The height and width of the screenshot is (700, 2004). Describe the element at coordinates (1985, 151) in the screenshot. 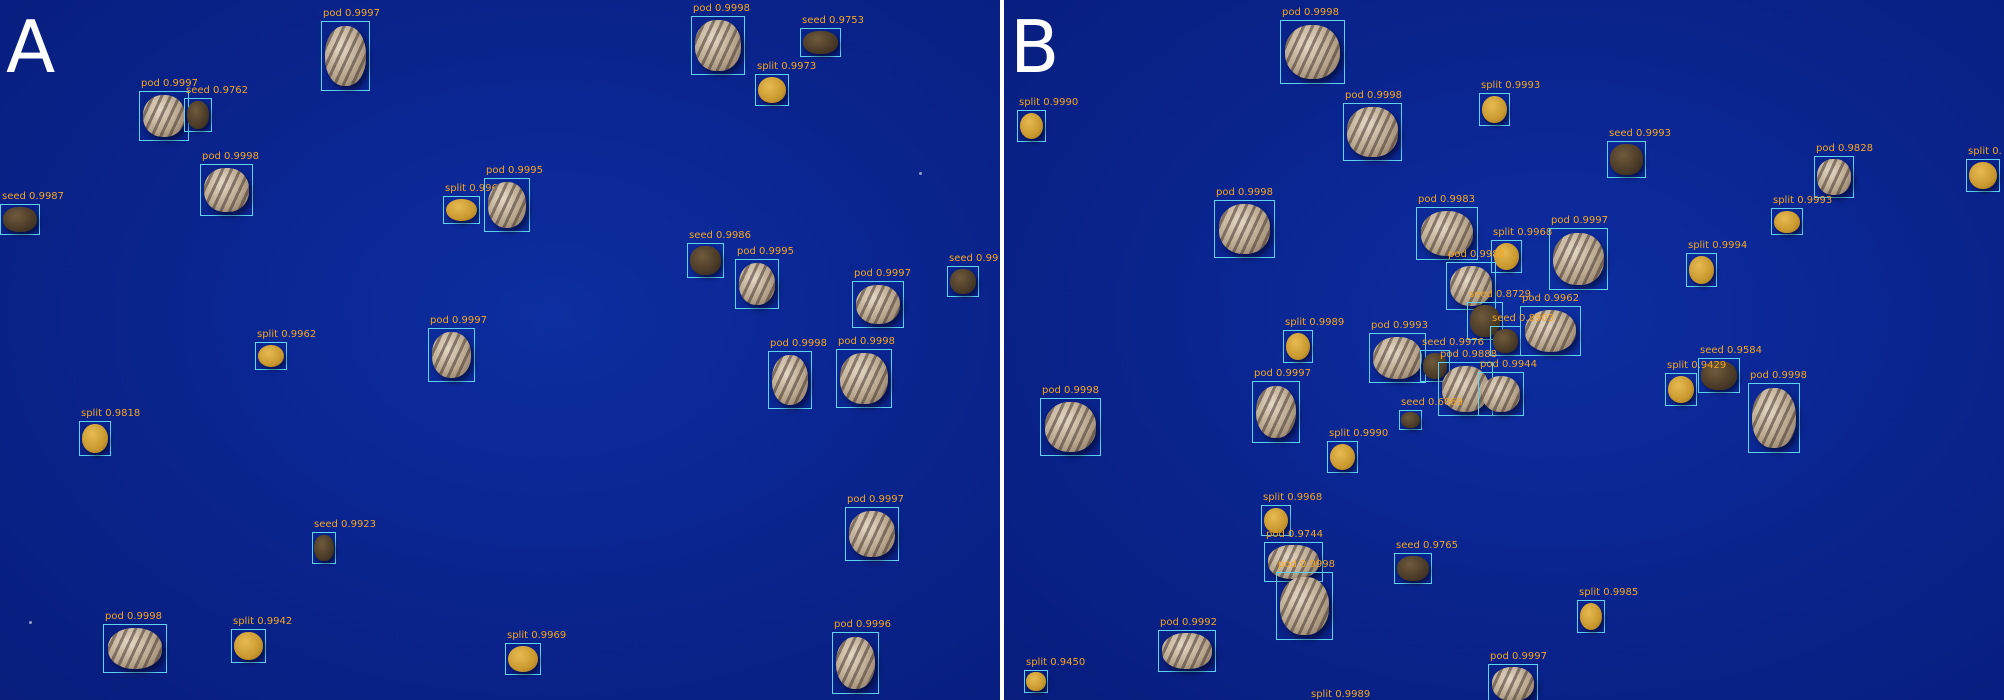

I see `detection-label: split 0.` at that location.